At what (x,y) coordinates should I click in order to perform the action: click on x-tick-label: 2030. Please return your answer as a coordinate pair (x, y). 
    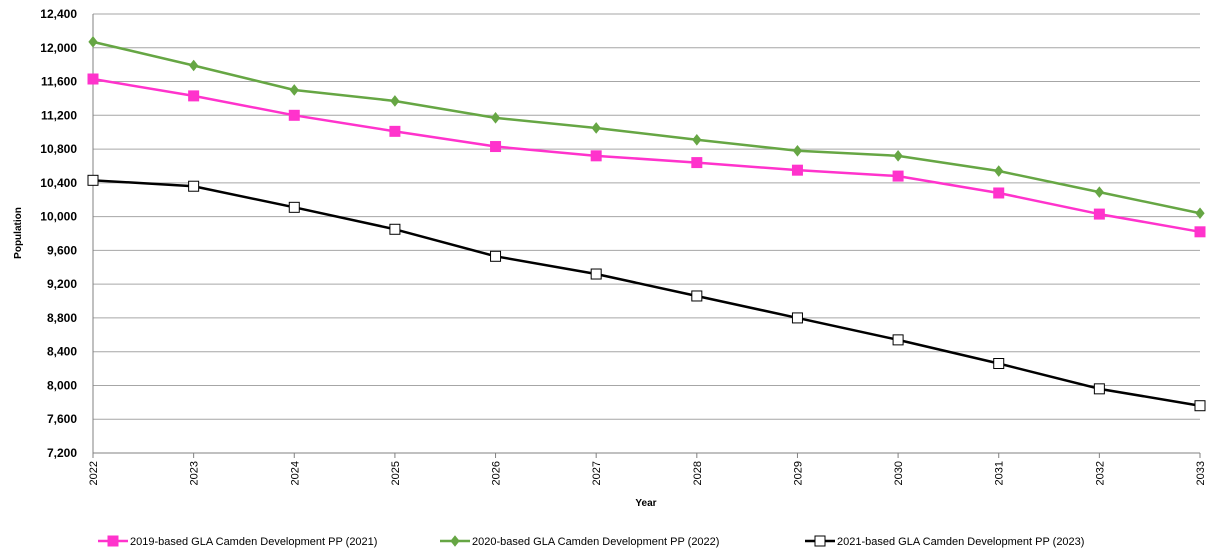
    Looking at the image, I should click on (899, 473).